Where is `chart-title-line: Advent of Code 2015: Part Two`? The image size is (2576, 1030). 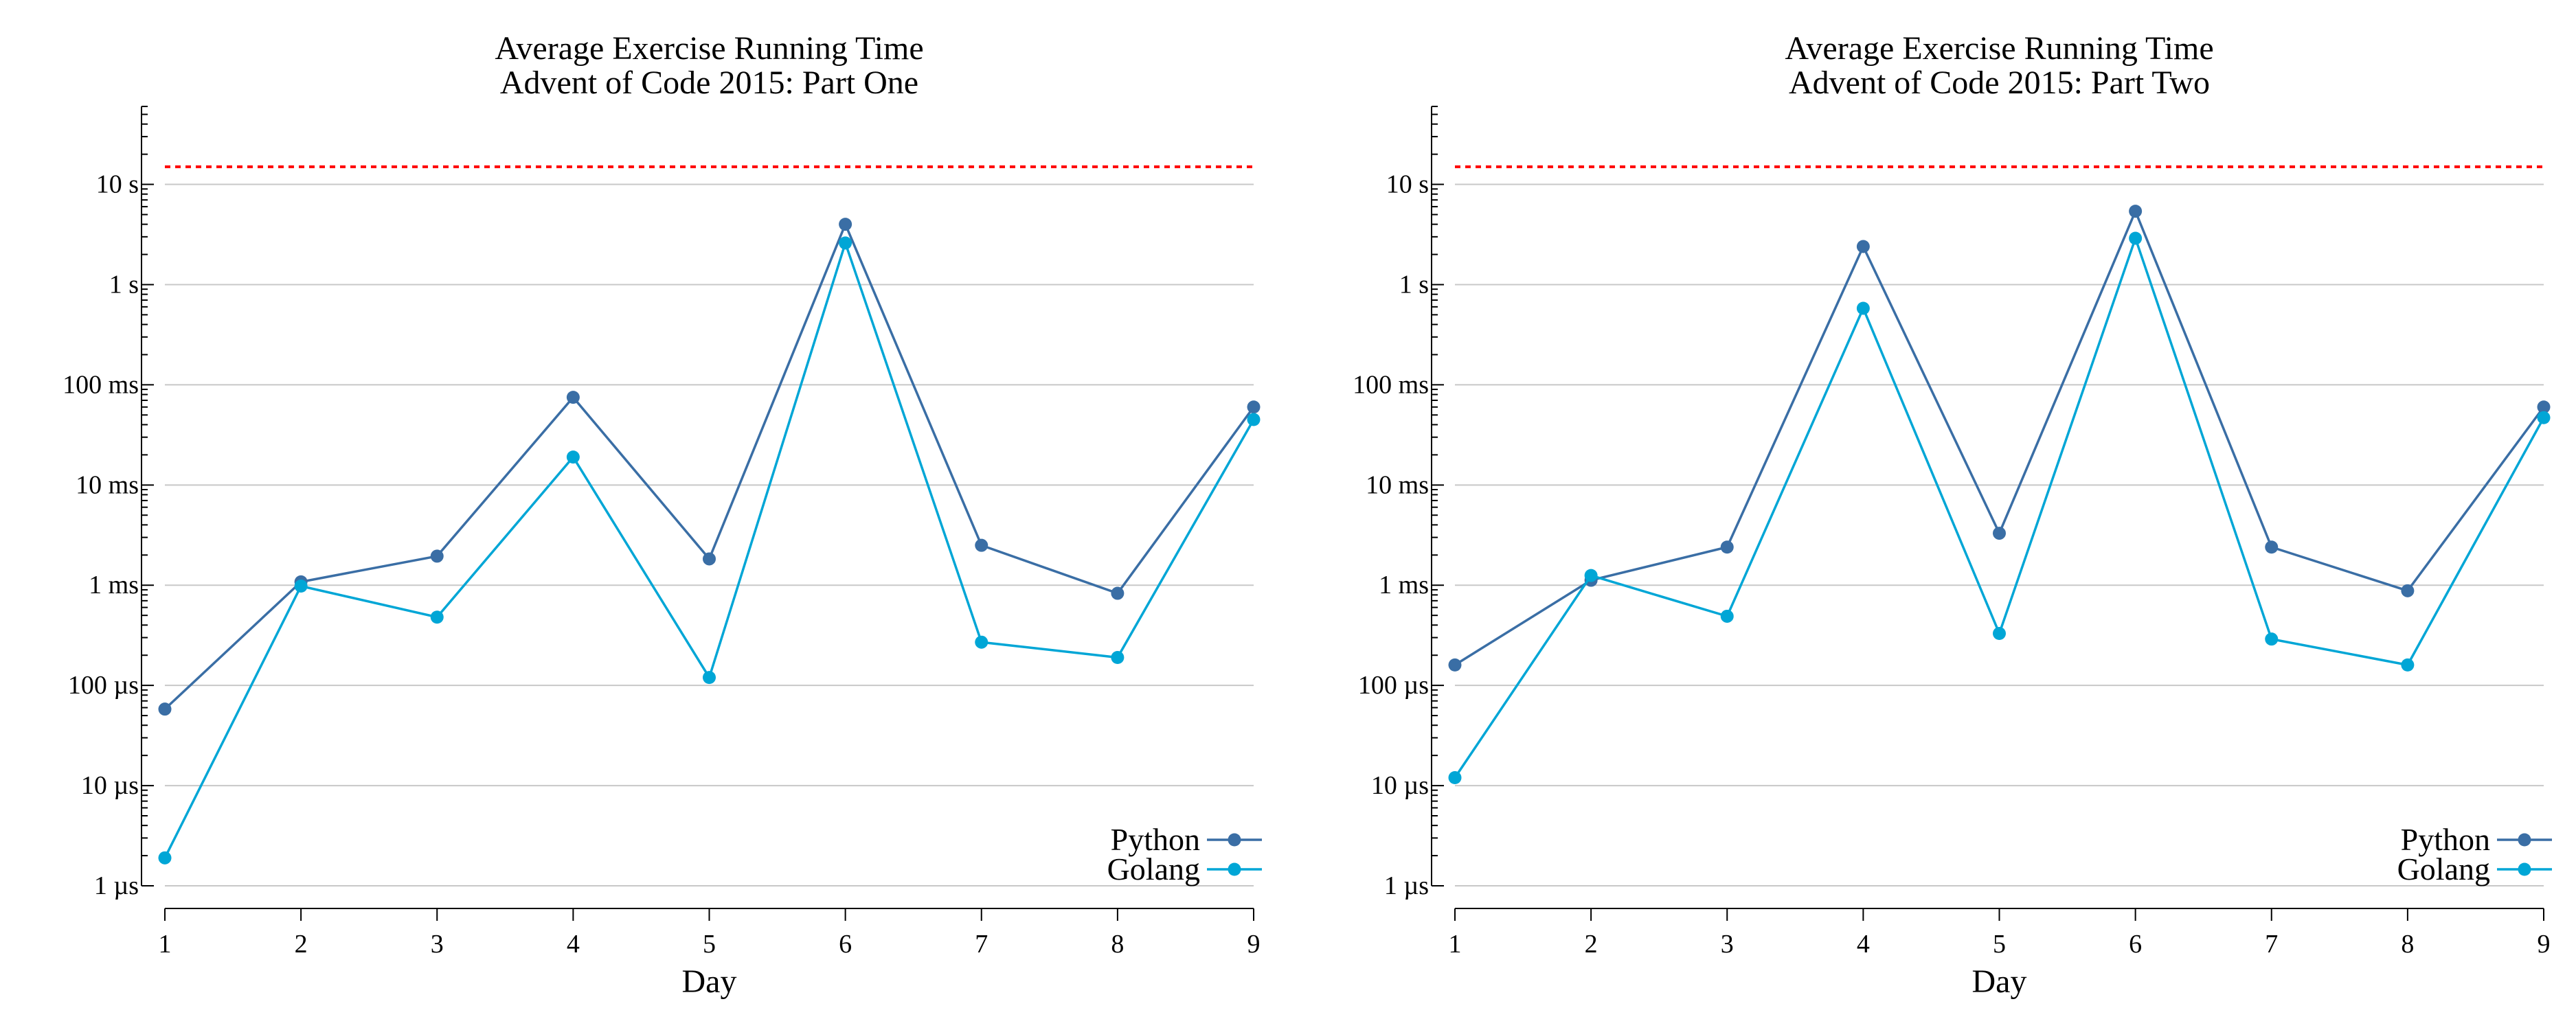
chart-title-line: Advent of Code 2015: Part Two is located at coordinates (1999, 83).